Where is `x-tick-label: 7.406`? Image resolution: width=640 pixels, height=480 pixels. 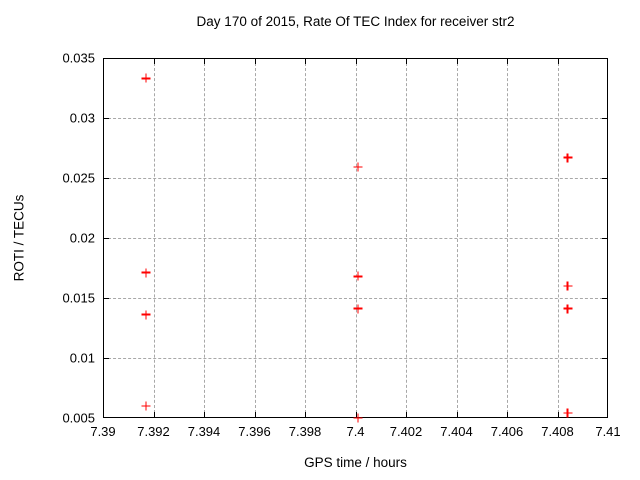
x-tick-label: 7.406 is located at coordinates (507, 431).